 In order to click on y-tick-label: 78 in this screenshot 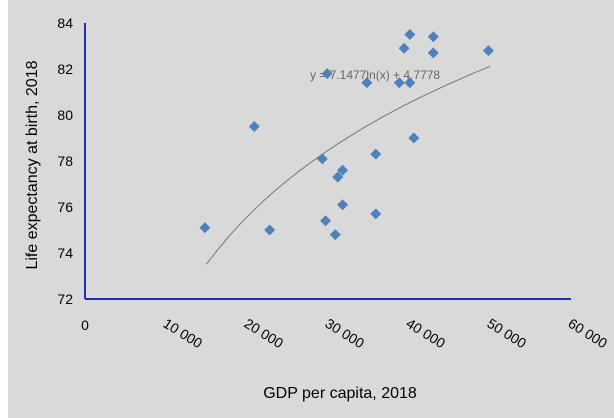, I will do `click(65, 161)`.